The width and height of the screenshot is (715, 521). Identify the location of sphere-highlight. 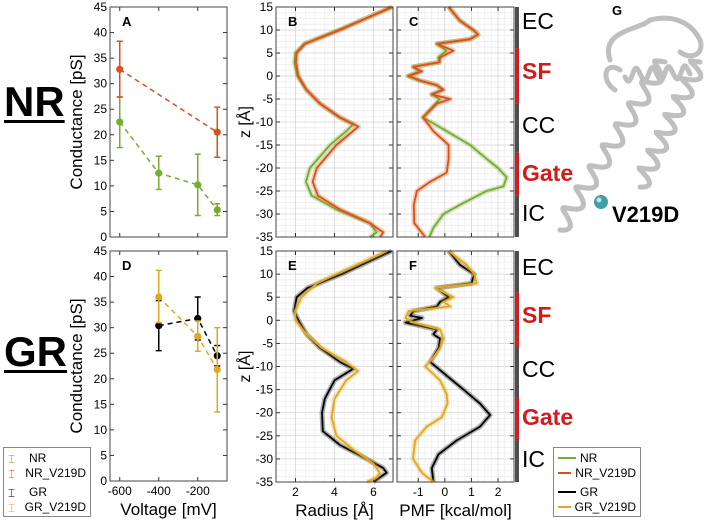
(599, 200).